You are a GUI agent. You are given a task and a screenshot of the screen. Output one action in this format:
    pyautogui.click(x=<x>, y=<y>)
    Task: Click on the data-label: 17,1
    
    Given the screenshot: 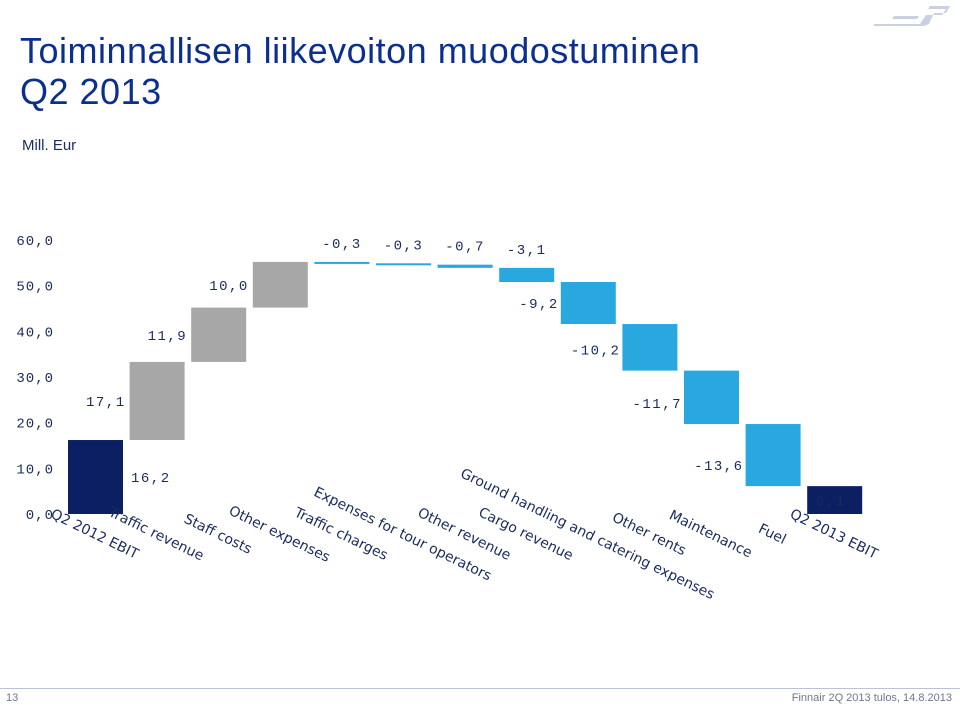 What is the action you would take?
    pyautogui.click(x=106, y=403)
    